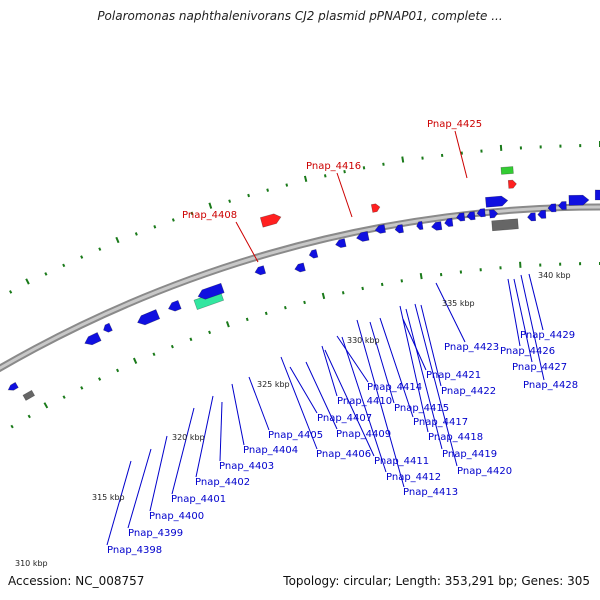 This screenshot has height=600, width=600. What do you see at coordinates (430, 492) in the screenshot?
I see `gene-label-pnap-4413: Pnap_4413` at bounding box center [430, 492].